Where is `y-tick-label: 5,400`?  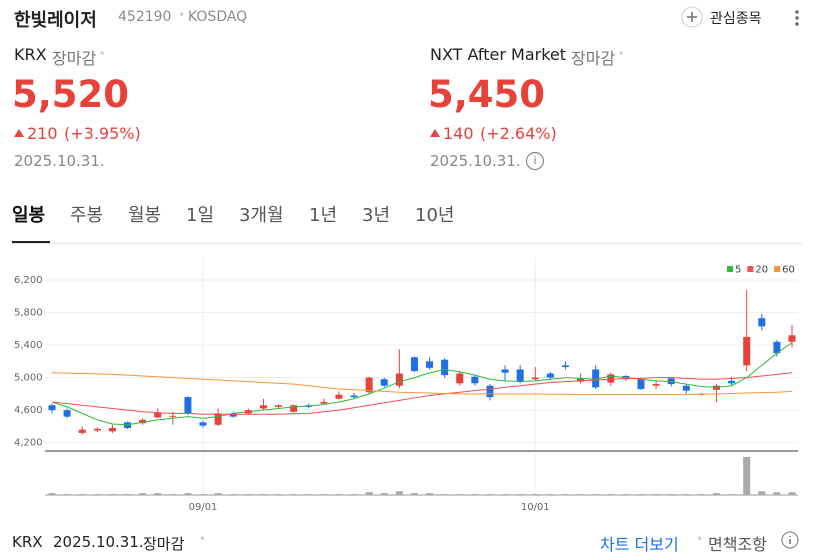
y-tick-label: 5,400 is located at coordinates (28, 345).